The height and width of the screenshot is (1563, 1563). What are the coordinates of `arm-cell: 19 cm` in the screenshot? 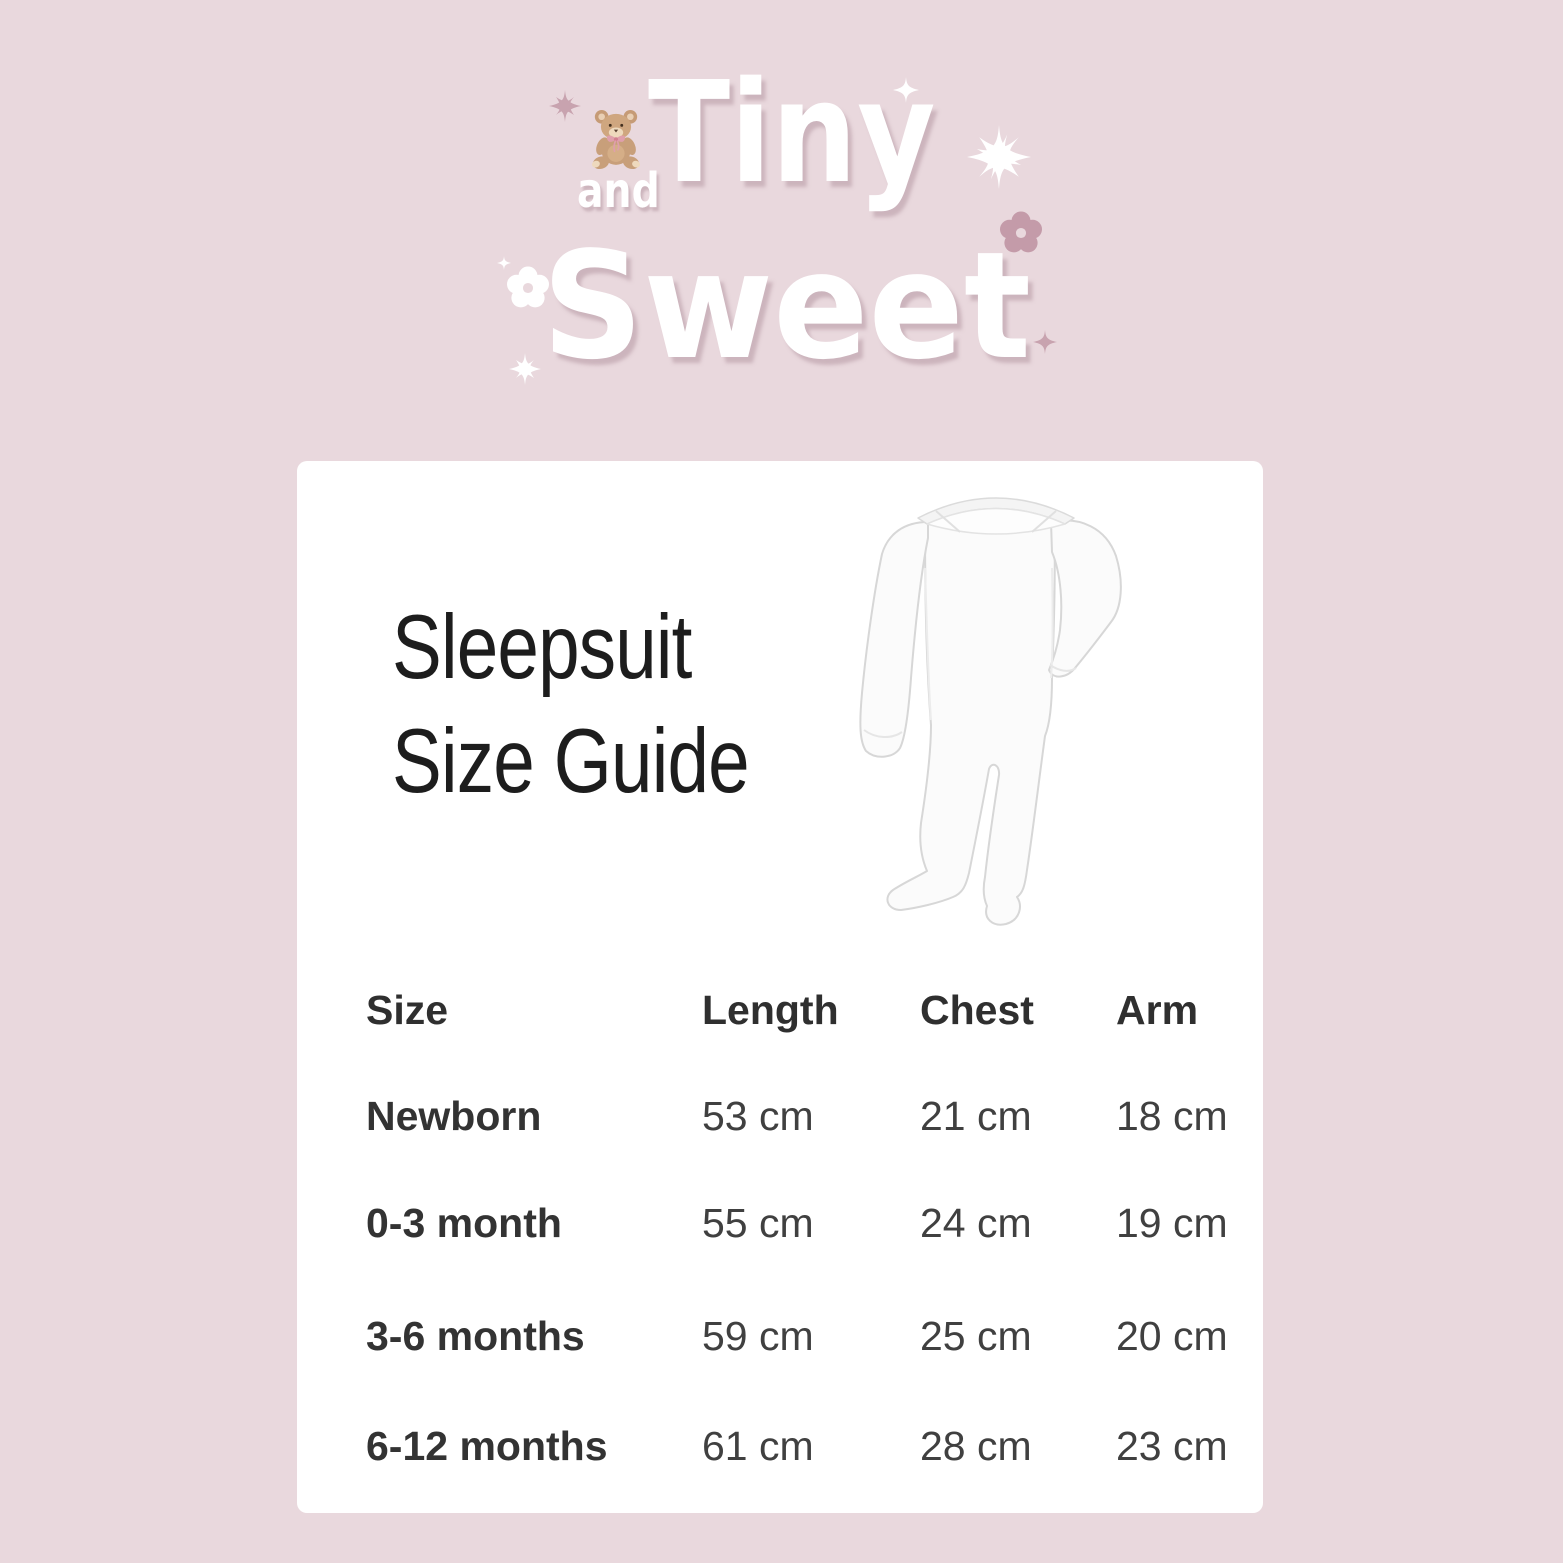 It's located at (1172, 1223).